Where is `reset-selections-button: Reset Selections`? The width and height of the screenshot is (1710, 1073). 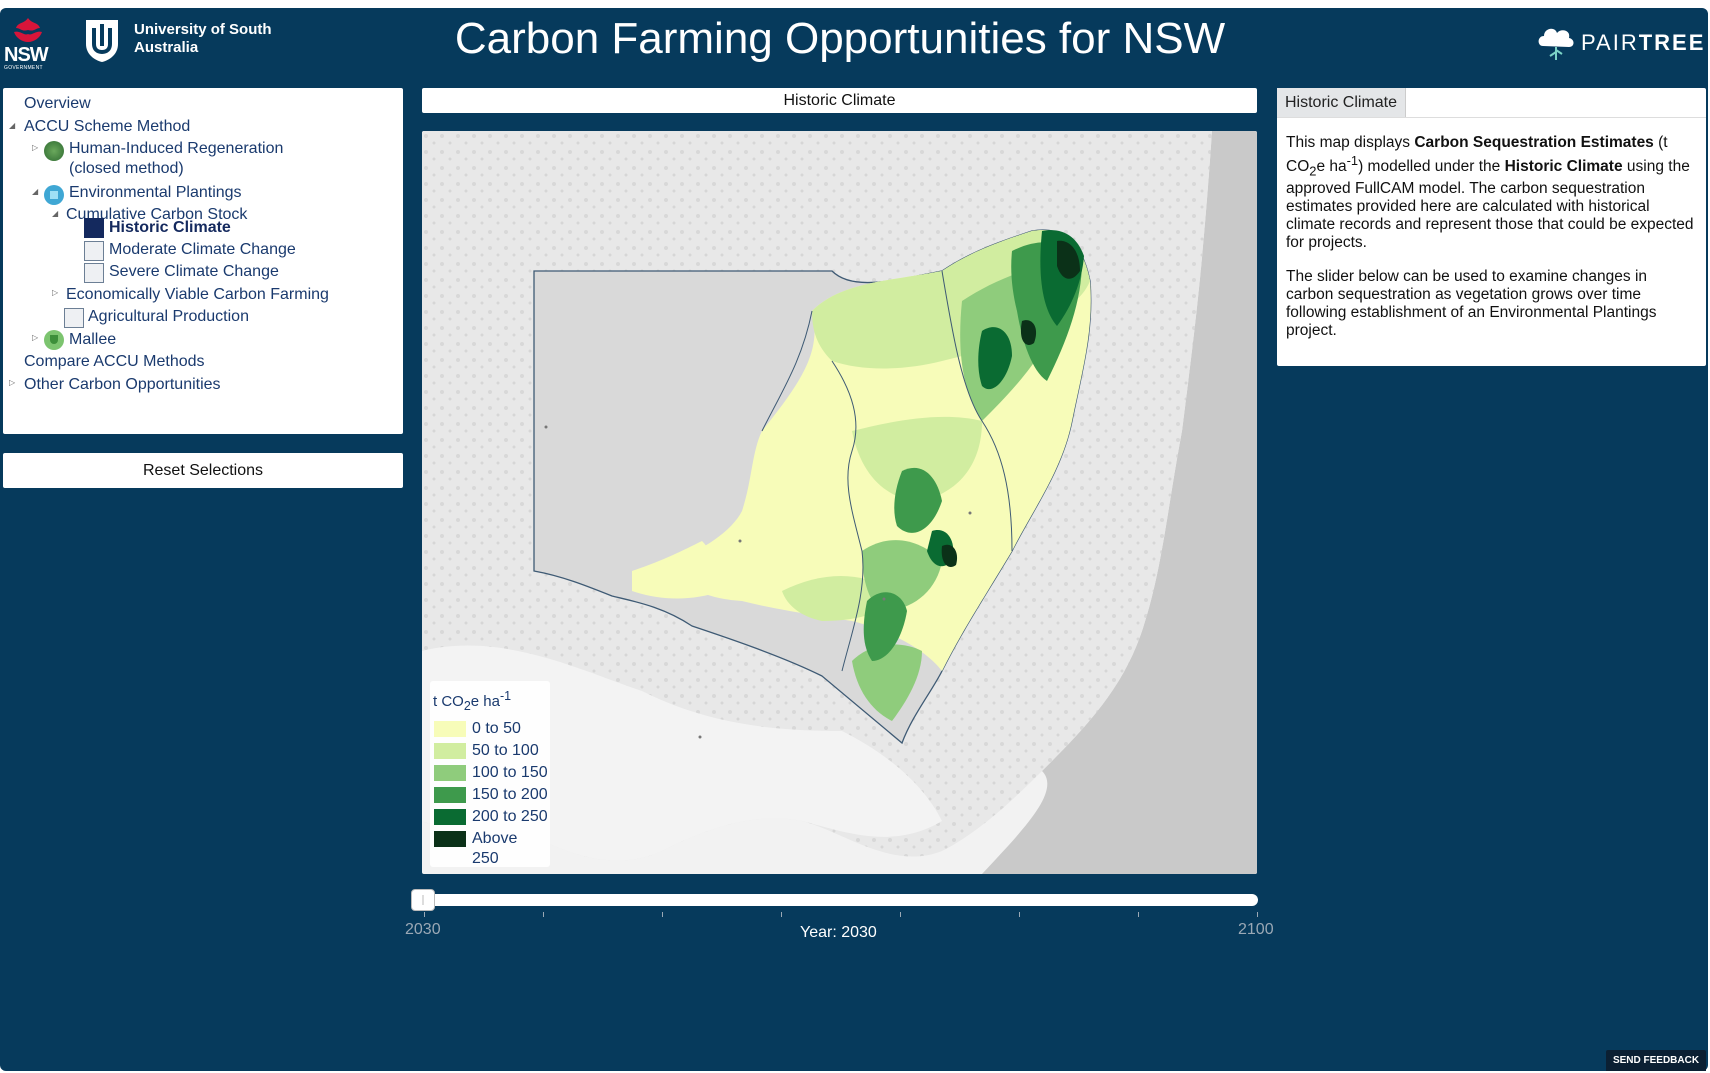 reset-selections-button: Reset Selections is located at coordinates (203, 470).